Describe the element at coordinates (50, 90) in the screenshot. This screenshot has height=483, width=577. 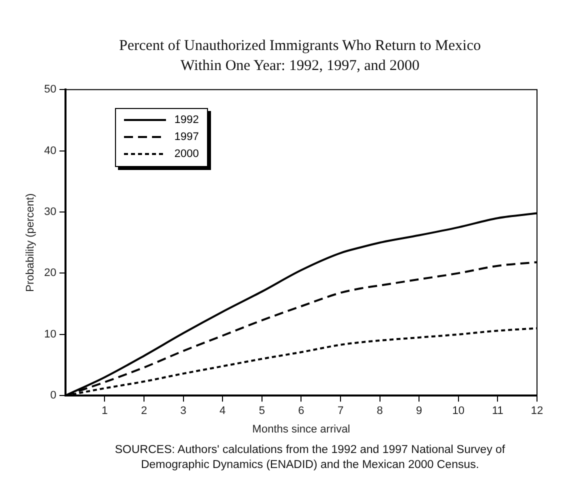
I see `y-tick-label: 50` at that location.